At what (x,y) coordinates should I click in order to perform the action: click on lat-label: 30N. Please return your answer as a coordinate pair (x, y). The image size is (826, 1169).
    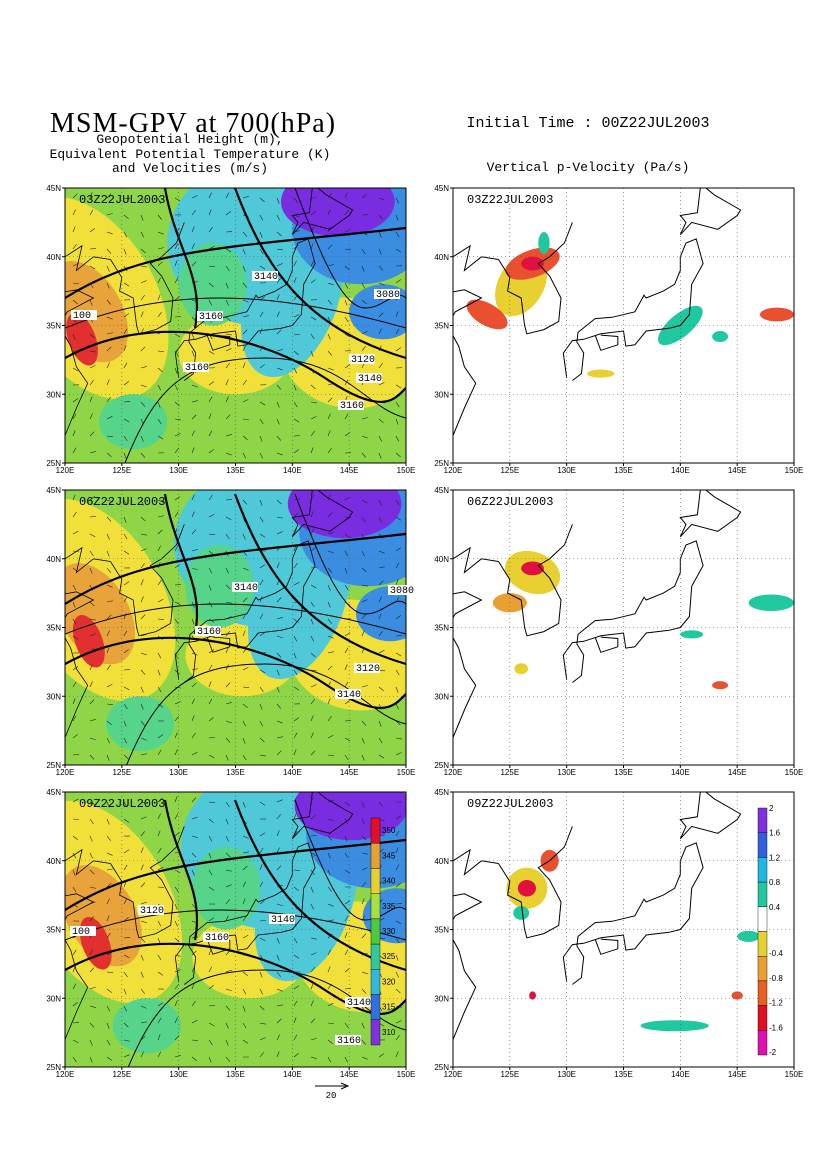
    Looking at the image, I should click on (53, 394).